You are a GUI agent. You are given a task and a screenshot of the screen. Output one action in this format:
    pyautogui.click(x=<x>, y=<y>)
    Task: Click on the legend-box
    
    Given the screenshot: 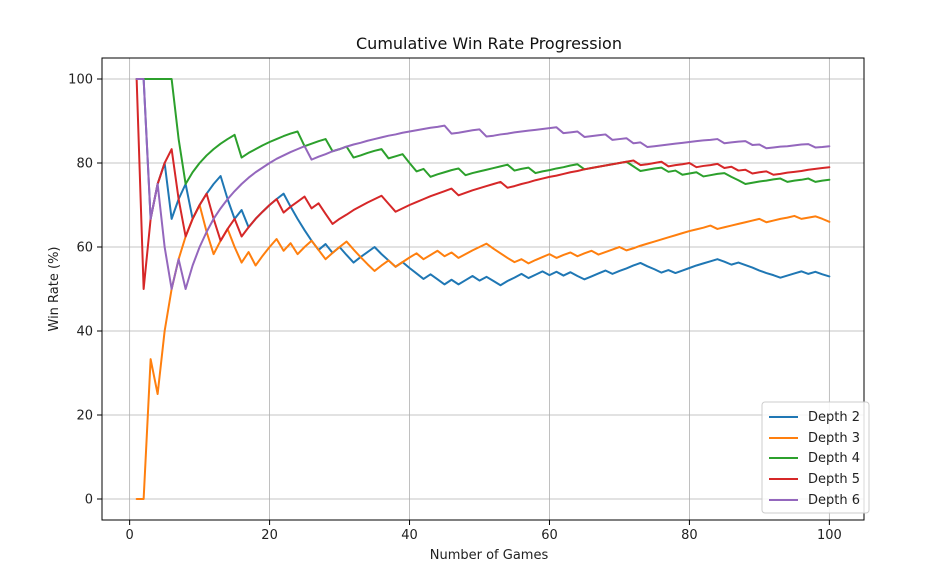 What is the action you would take?
    pyautogui.click(x=815, y=457)
    